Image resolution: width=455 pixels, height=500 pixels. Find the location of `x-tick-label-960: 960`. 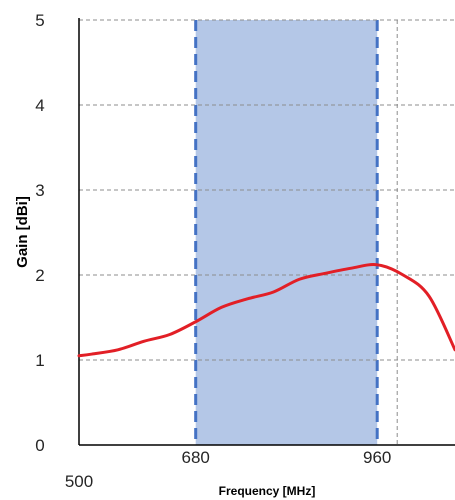

x-tick-label-960: 960 is located at coordinates (377, 457).